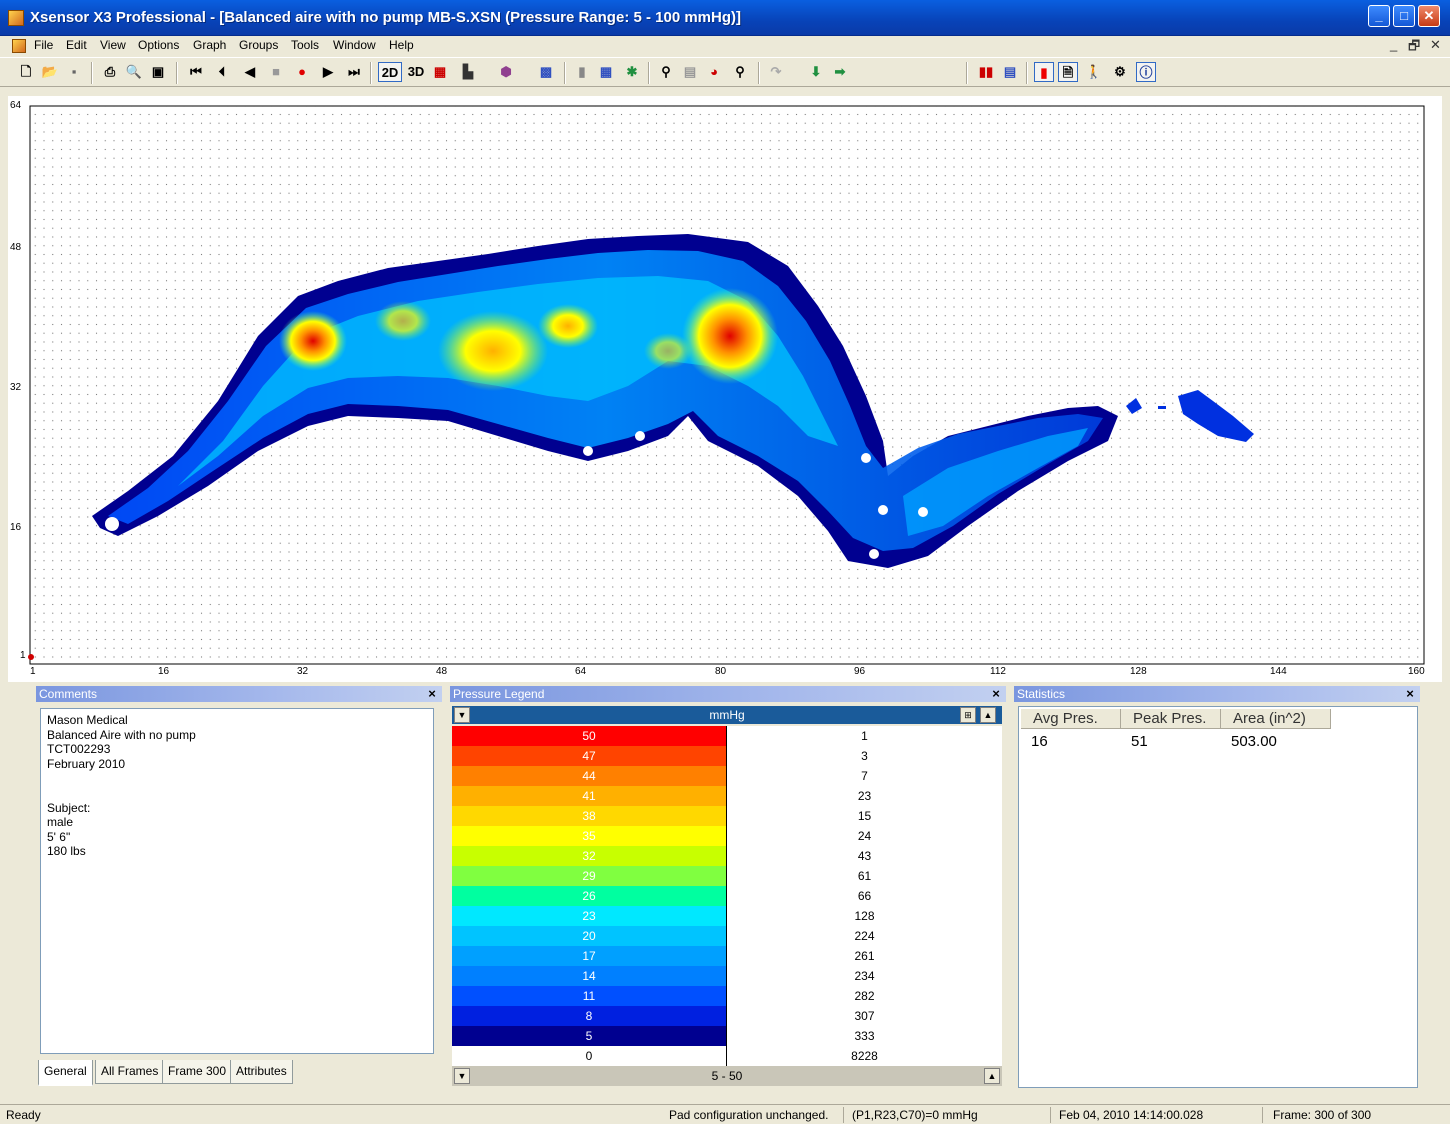  What do you see at coordinates (1120, 71) in the screenshot?
I see `settings-icon: ⚙` at bounding box center [1120, 71].